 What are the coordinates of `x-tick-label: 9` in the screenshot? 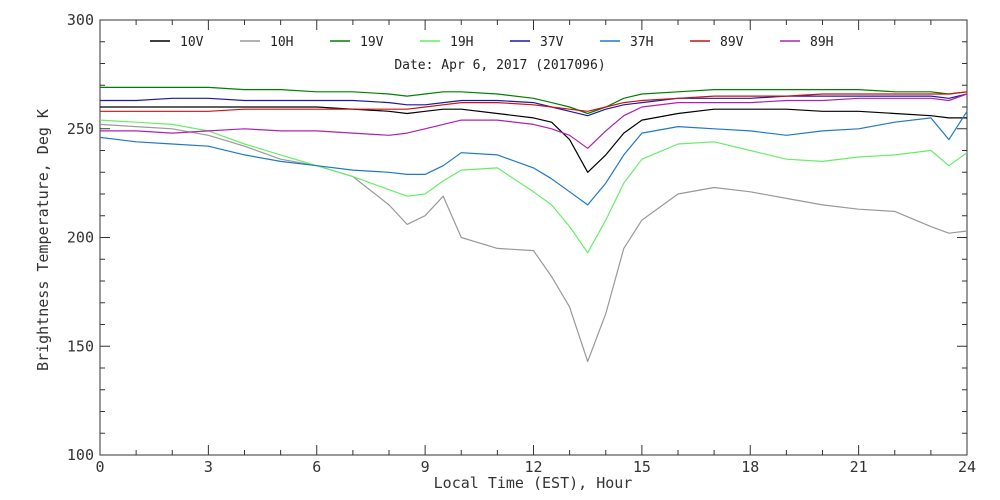 It's located at (425, 467).